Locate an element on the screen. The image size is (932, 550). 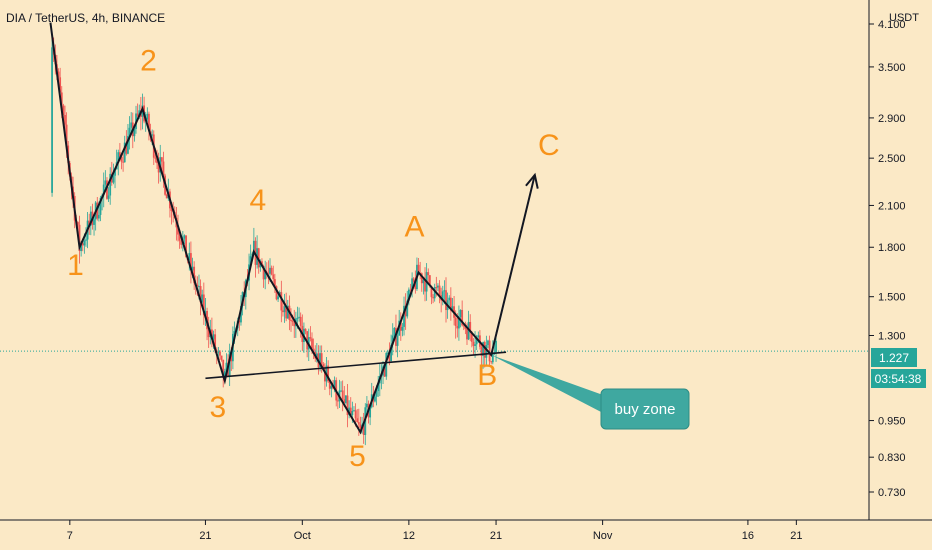
callout-text: buy zone is located at coordinates (645, 409).